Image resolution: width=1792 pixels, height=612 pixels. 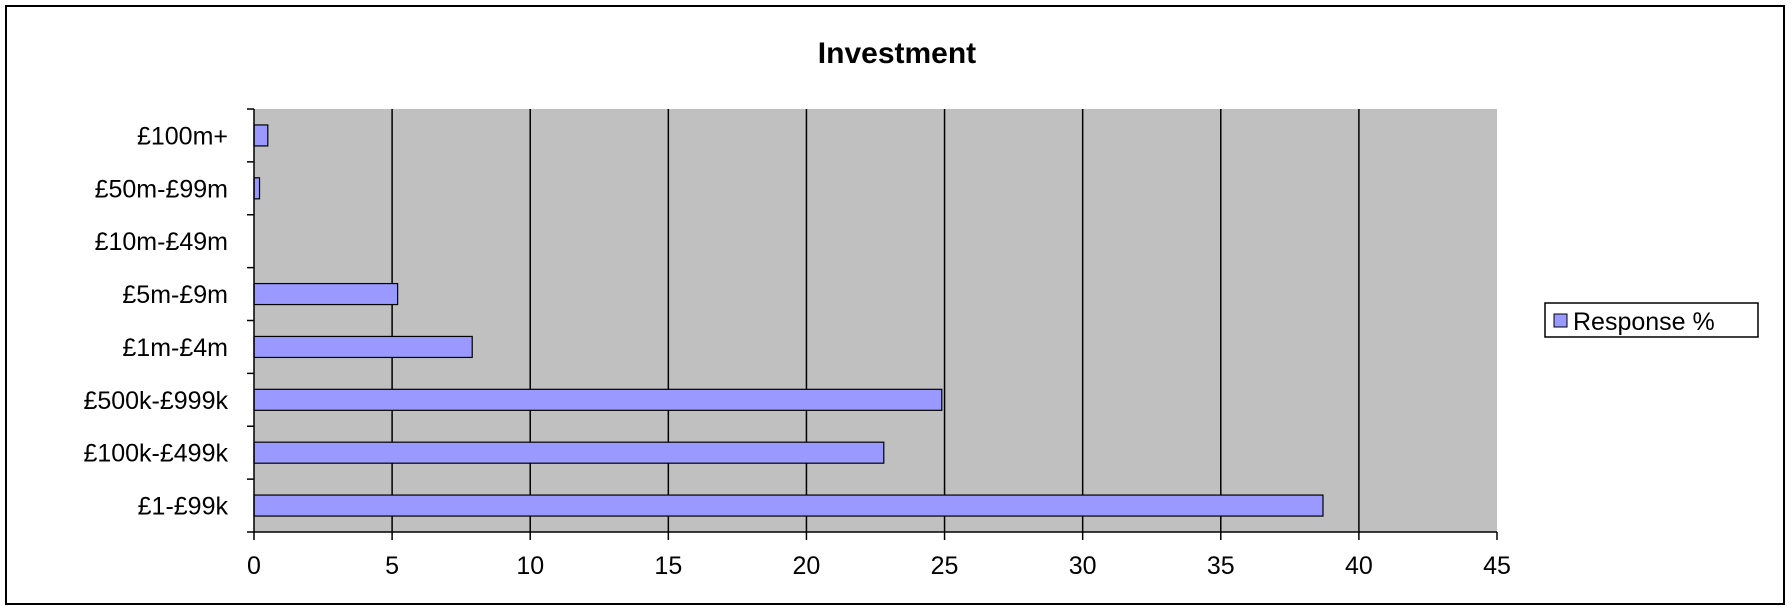 I want to click on chart-title: Investment, so click(x=897, y=53).